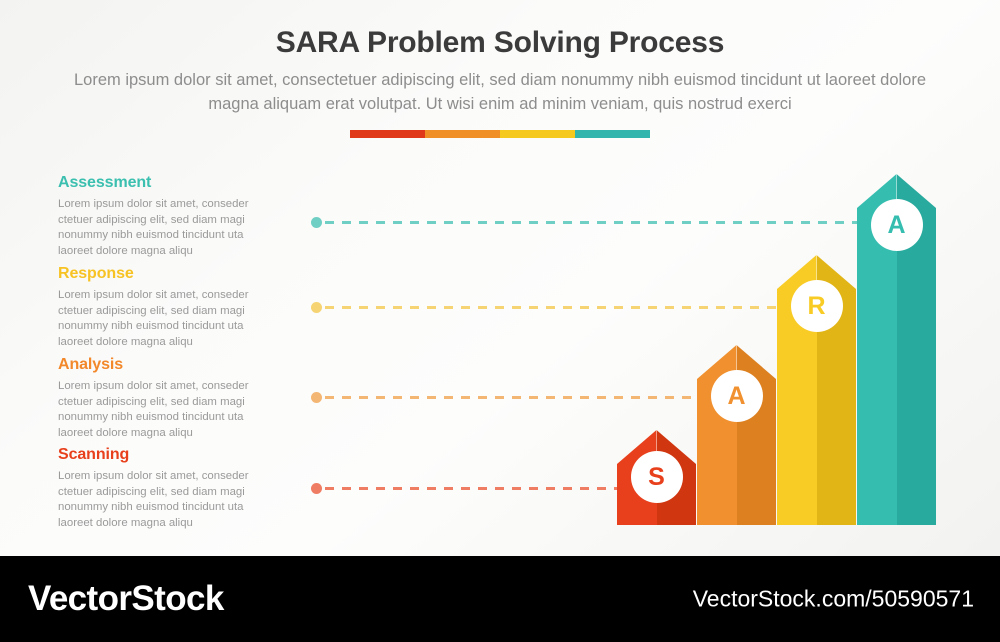 Image resolution: width=1000 pixels, height=642 pixels. Describe the element at coordinates (736, 362) in the screenshot. I see `arrow-tip-analysis` at that location.